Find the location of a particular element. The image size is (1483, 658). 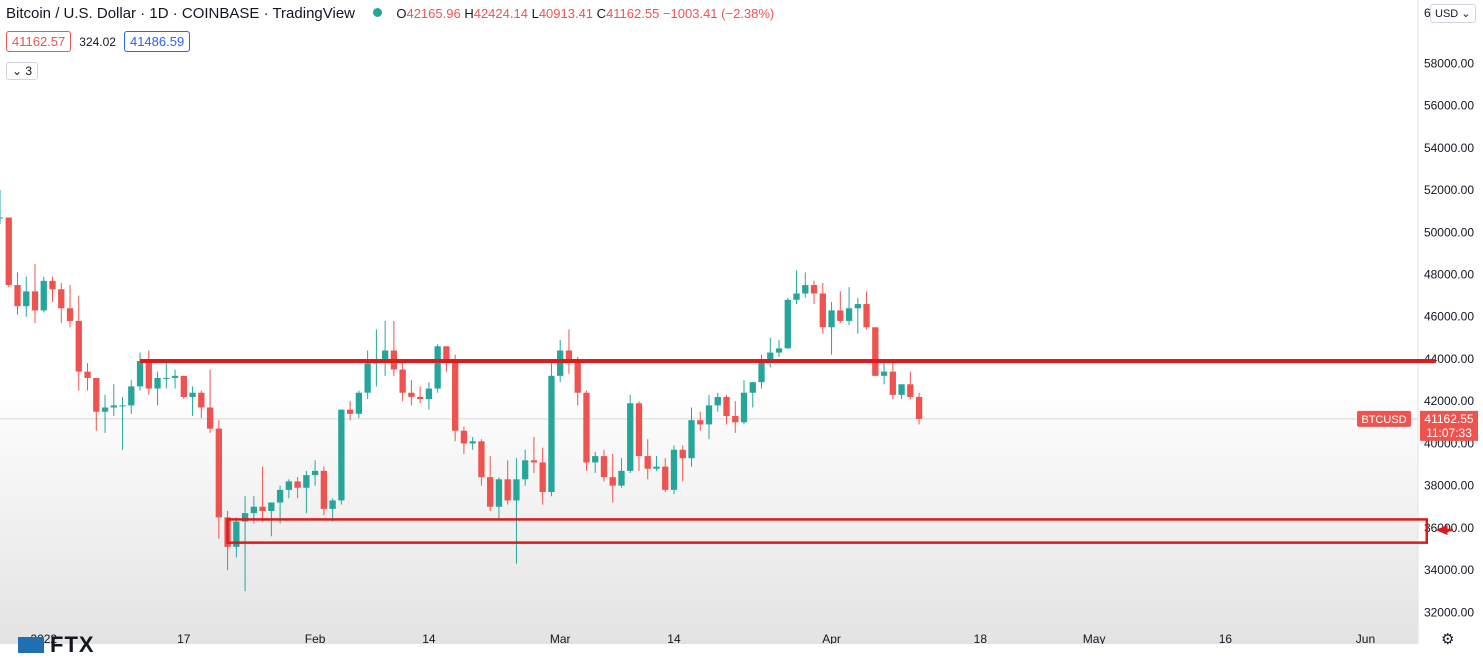

x-tick-label: Jun is located at coordinates (1365, 638).